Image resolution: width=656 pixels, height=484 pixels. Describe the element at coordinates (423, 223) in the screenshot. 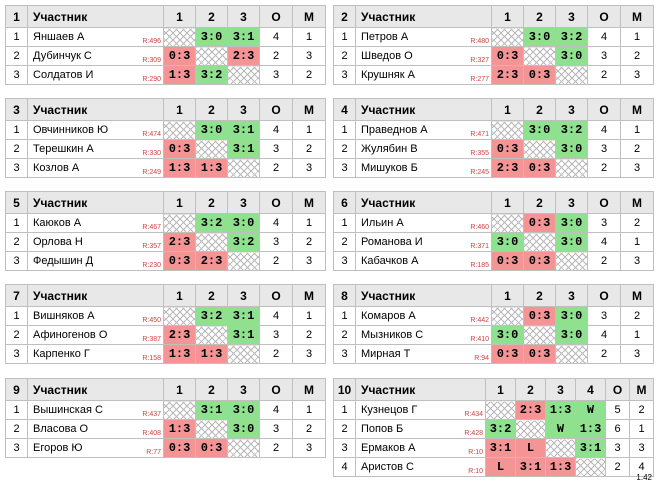

I see `participant-name-cell: Ильин А R:460` at that location.